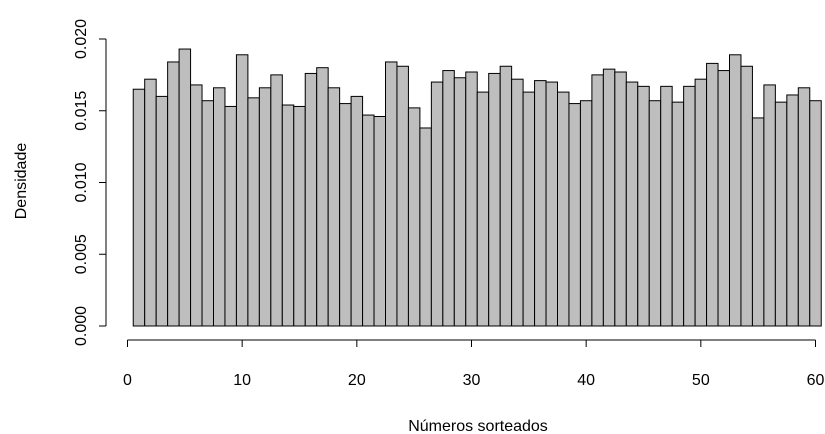 The height and width of the screenshot is (434, 825). What do you see at coordinates (81, 254) in the screenshot?
I see `y-tick-label: 0.005` at bounding box center [81, 254].